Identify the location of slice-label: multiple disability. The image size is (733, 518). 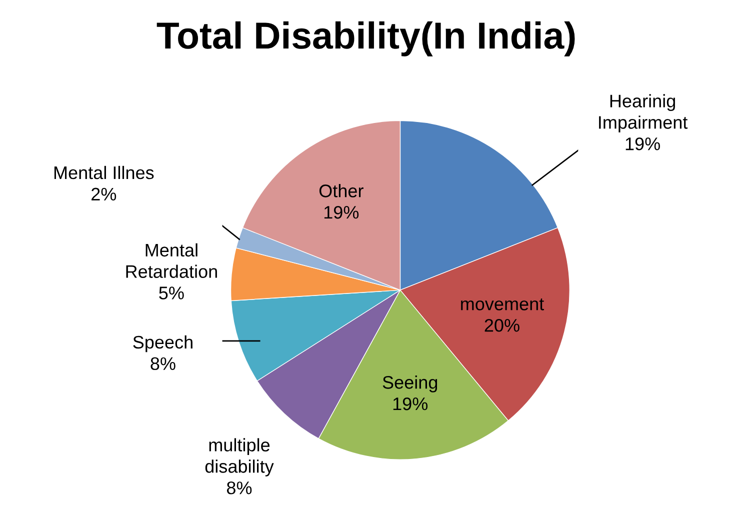
(239, 457).